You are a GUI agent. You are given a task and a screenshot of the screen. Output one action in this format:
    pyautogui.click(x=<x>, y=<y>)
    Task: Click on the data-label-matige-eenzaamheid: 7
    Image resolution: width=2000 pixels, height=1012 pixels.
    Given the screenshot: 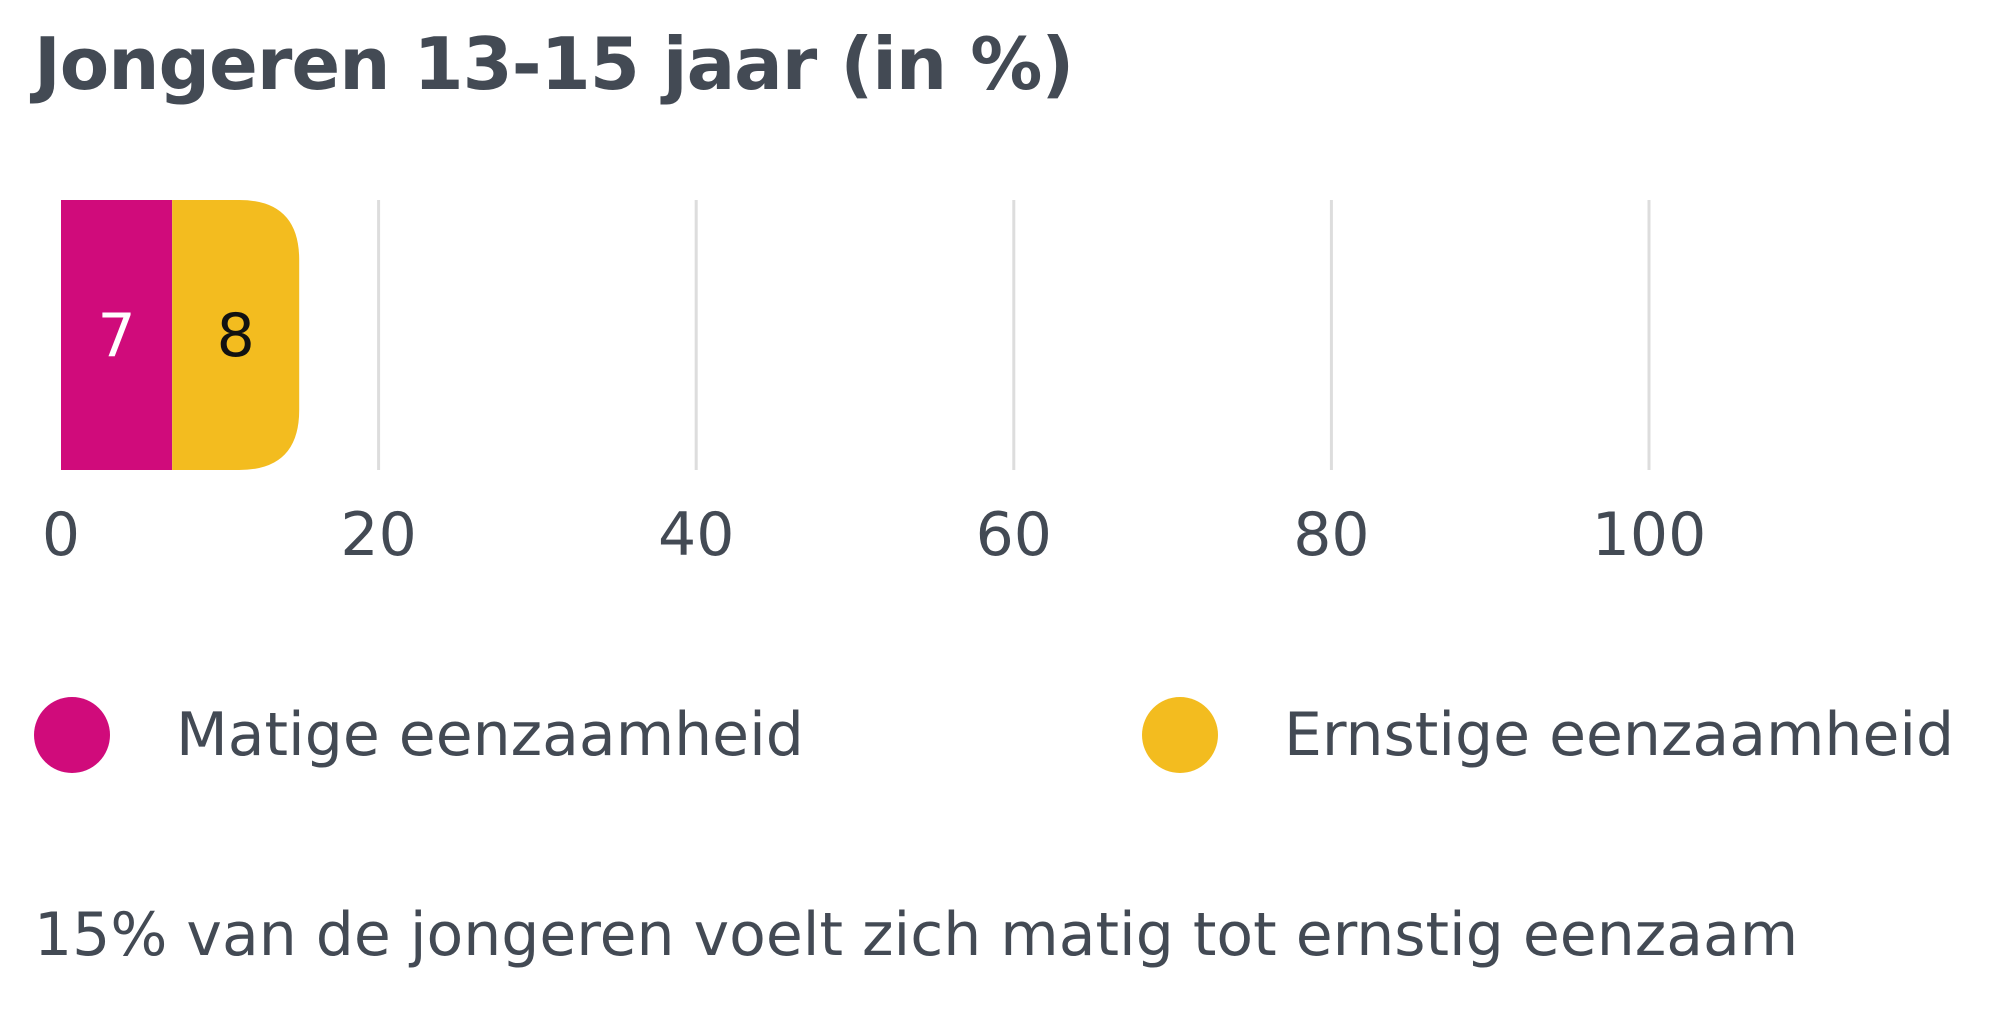 What is the action you would take?
    pyautogui.click(x=116, y=336)
    